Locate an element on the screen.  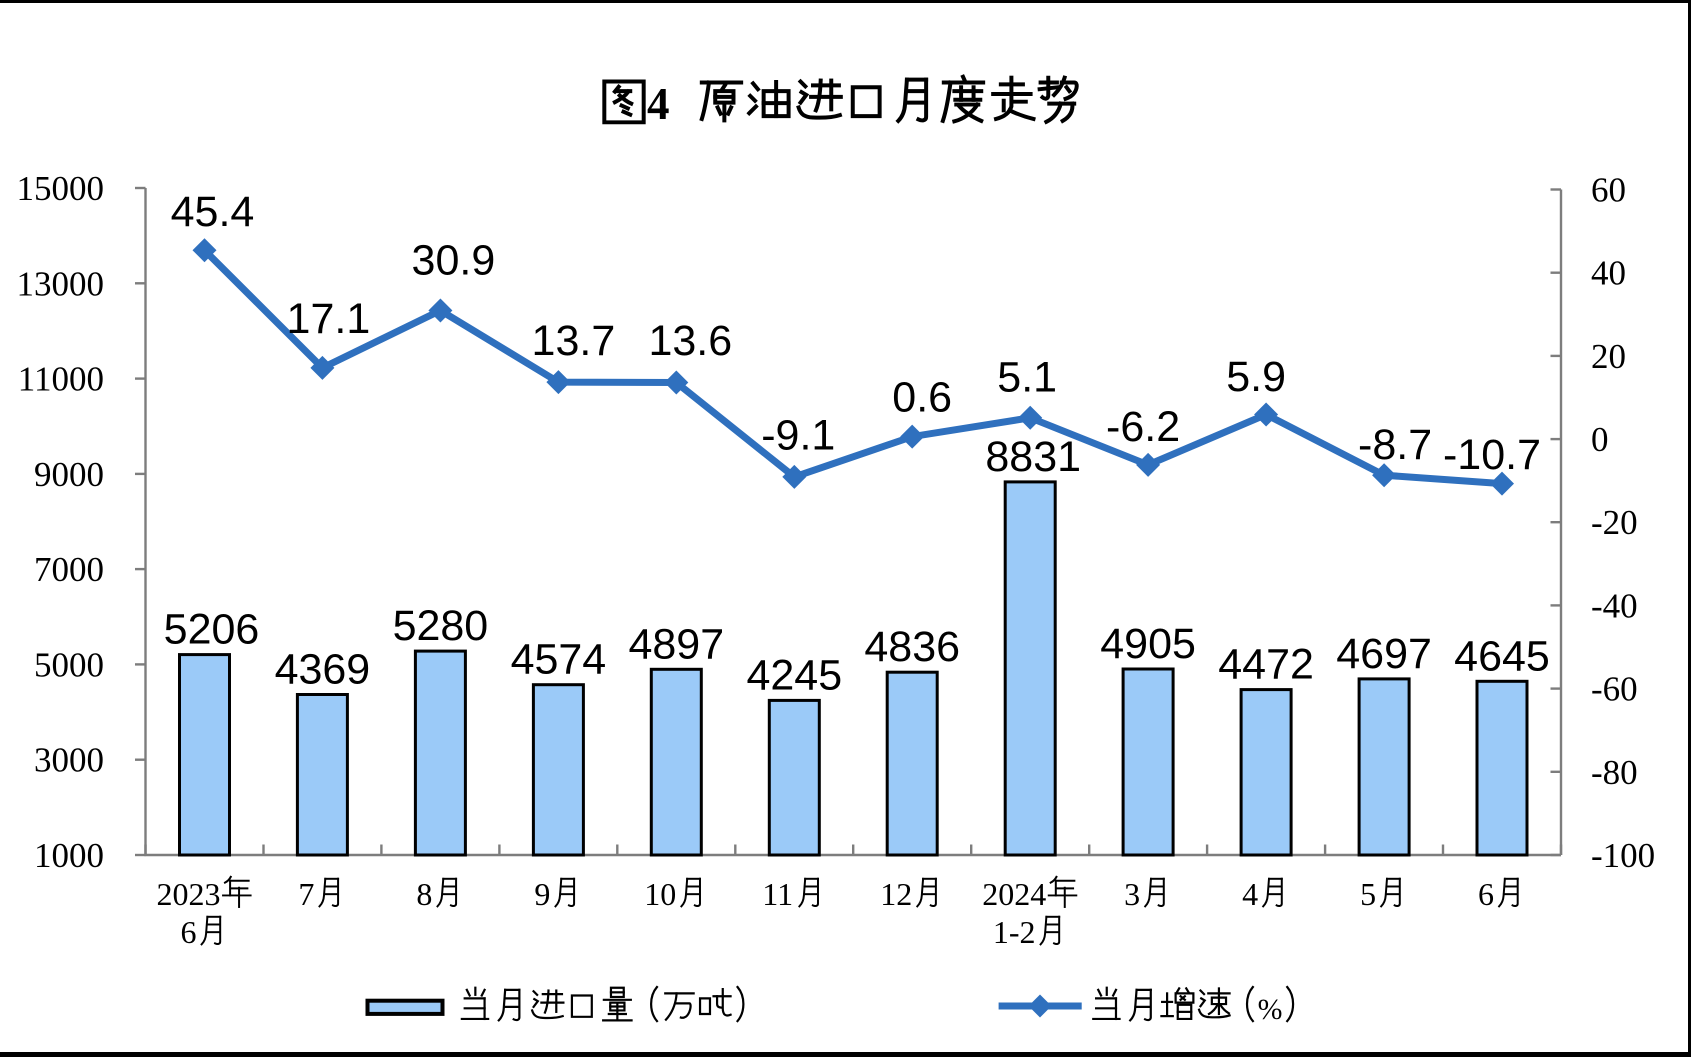
svg-text: 45.4 is located at coordinates (213, 212).